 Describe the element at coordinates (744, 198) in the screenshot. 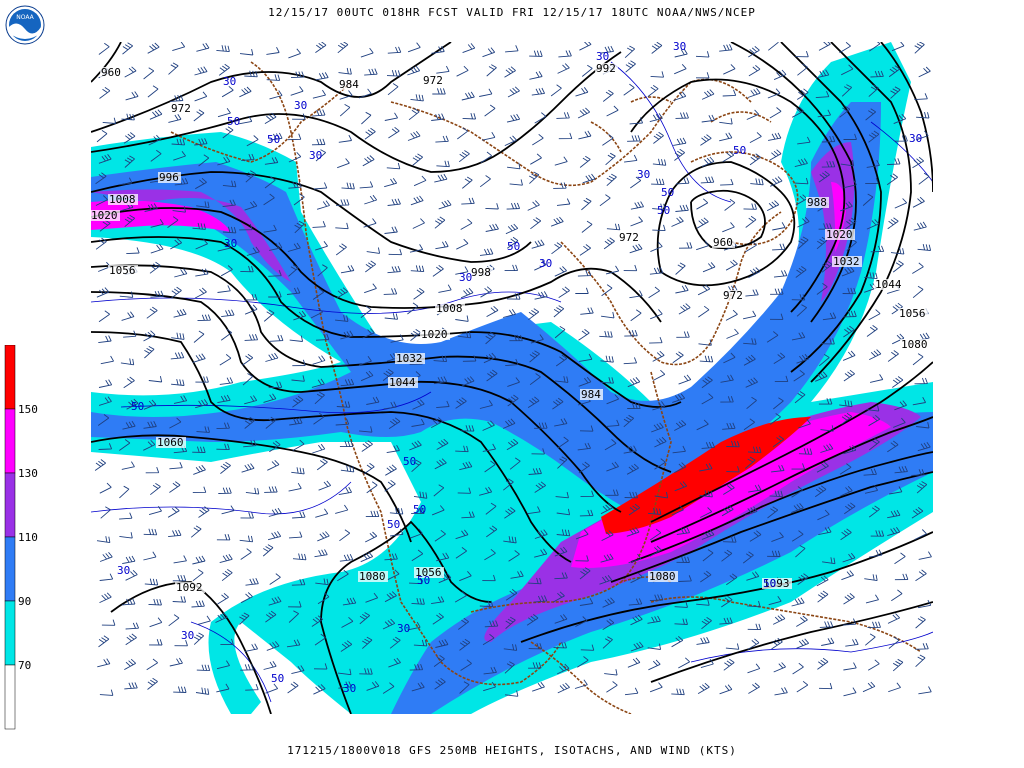

I see `coastline-greenland` at that location.